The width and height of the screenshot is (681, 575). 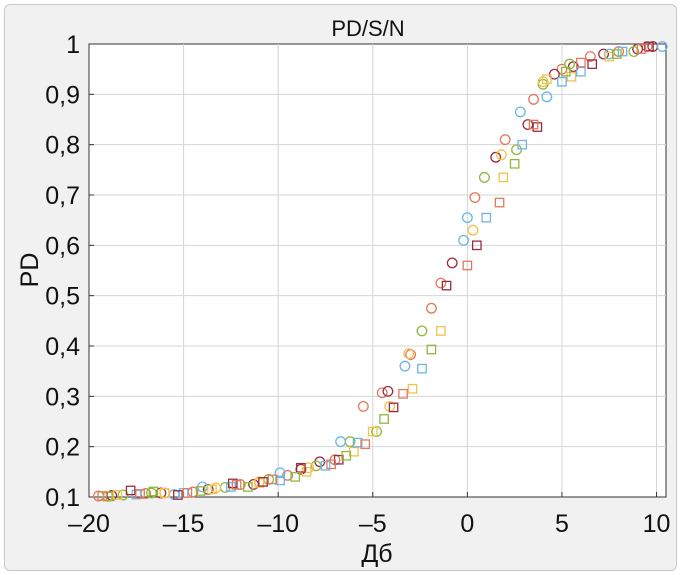 I want to click on x-tick-label: 5, so click(x=562, y=524).